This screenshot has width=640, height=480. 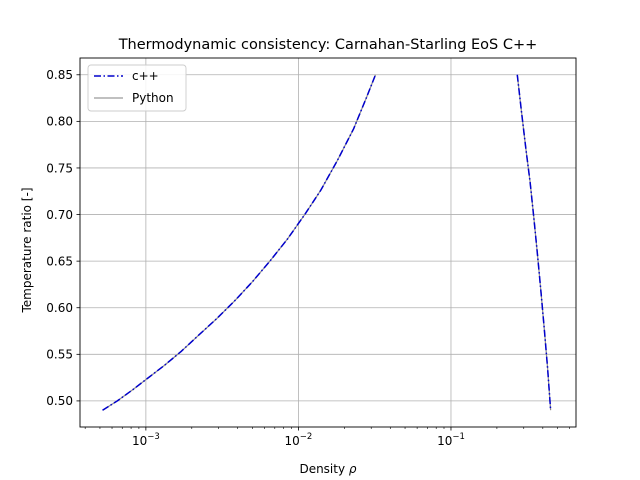 What do you see at coordinates (353, 469) in the screenshot?
I see `x-axis-title-symbol: ρ` at bounding box center [353, 469].